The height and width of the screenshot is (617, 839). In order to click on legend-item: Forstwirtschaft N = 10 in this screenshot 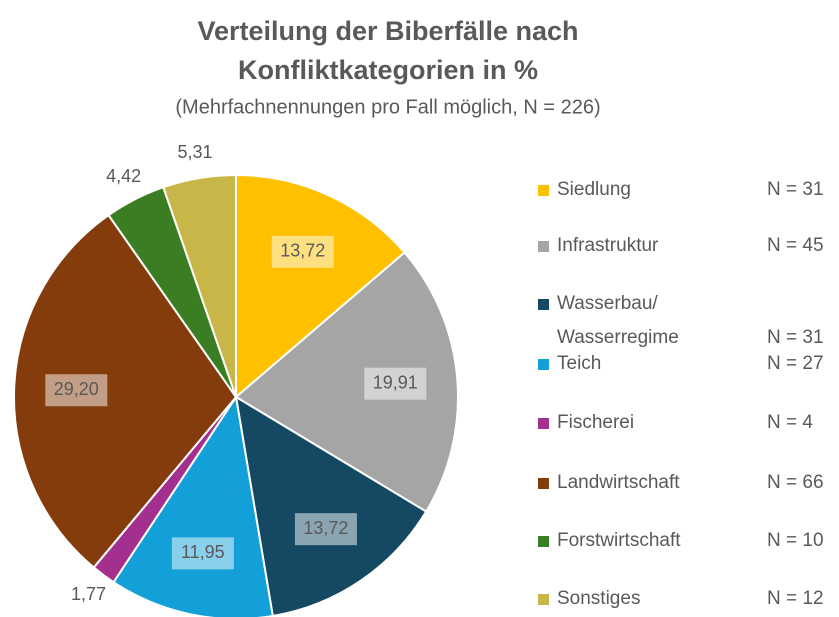, I will do `click(681, 541)`.